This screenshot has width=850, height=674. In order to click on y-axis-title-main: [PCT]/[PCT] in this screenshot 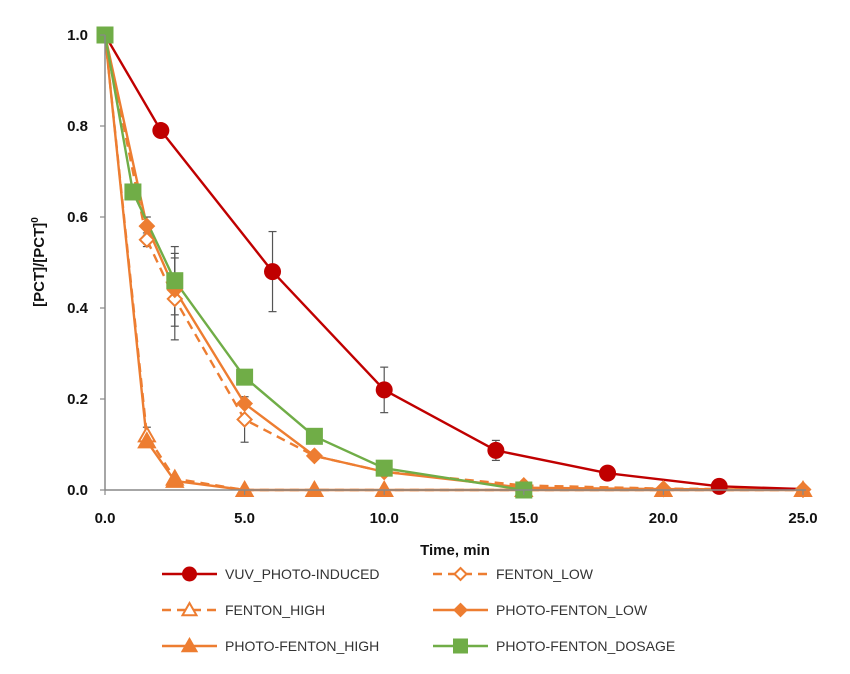, I will do `click(39, 265)`.